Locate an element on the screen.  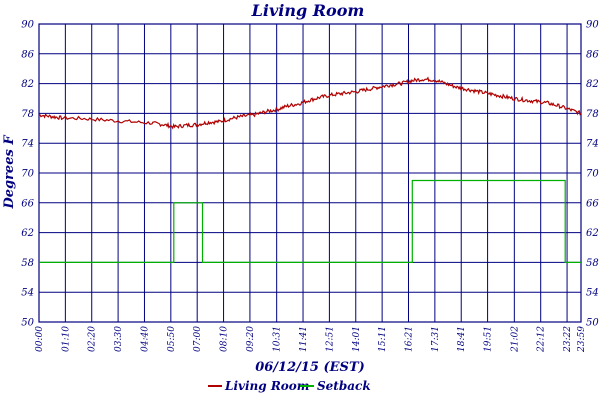
y-tick-label-right: 86 is located at coordinates (592, 54).